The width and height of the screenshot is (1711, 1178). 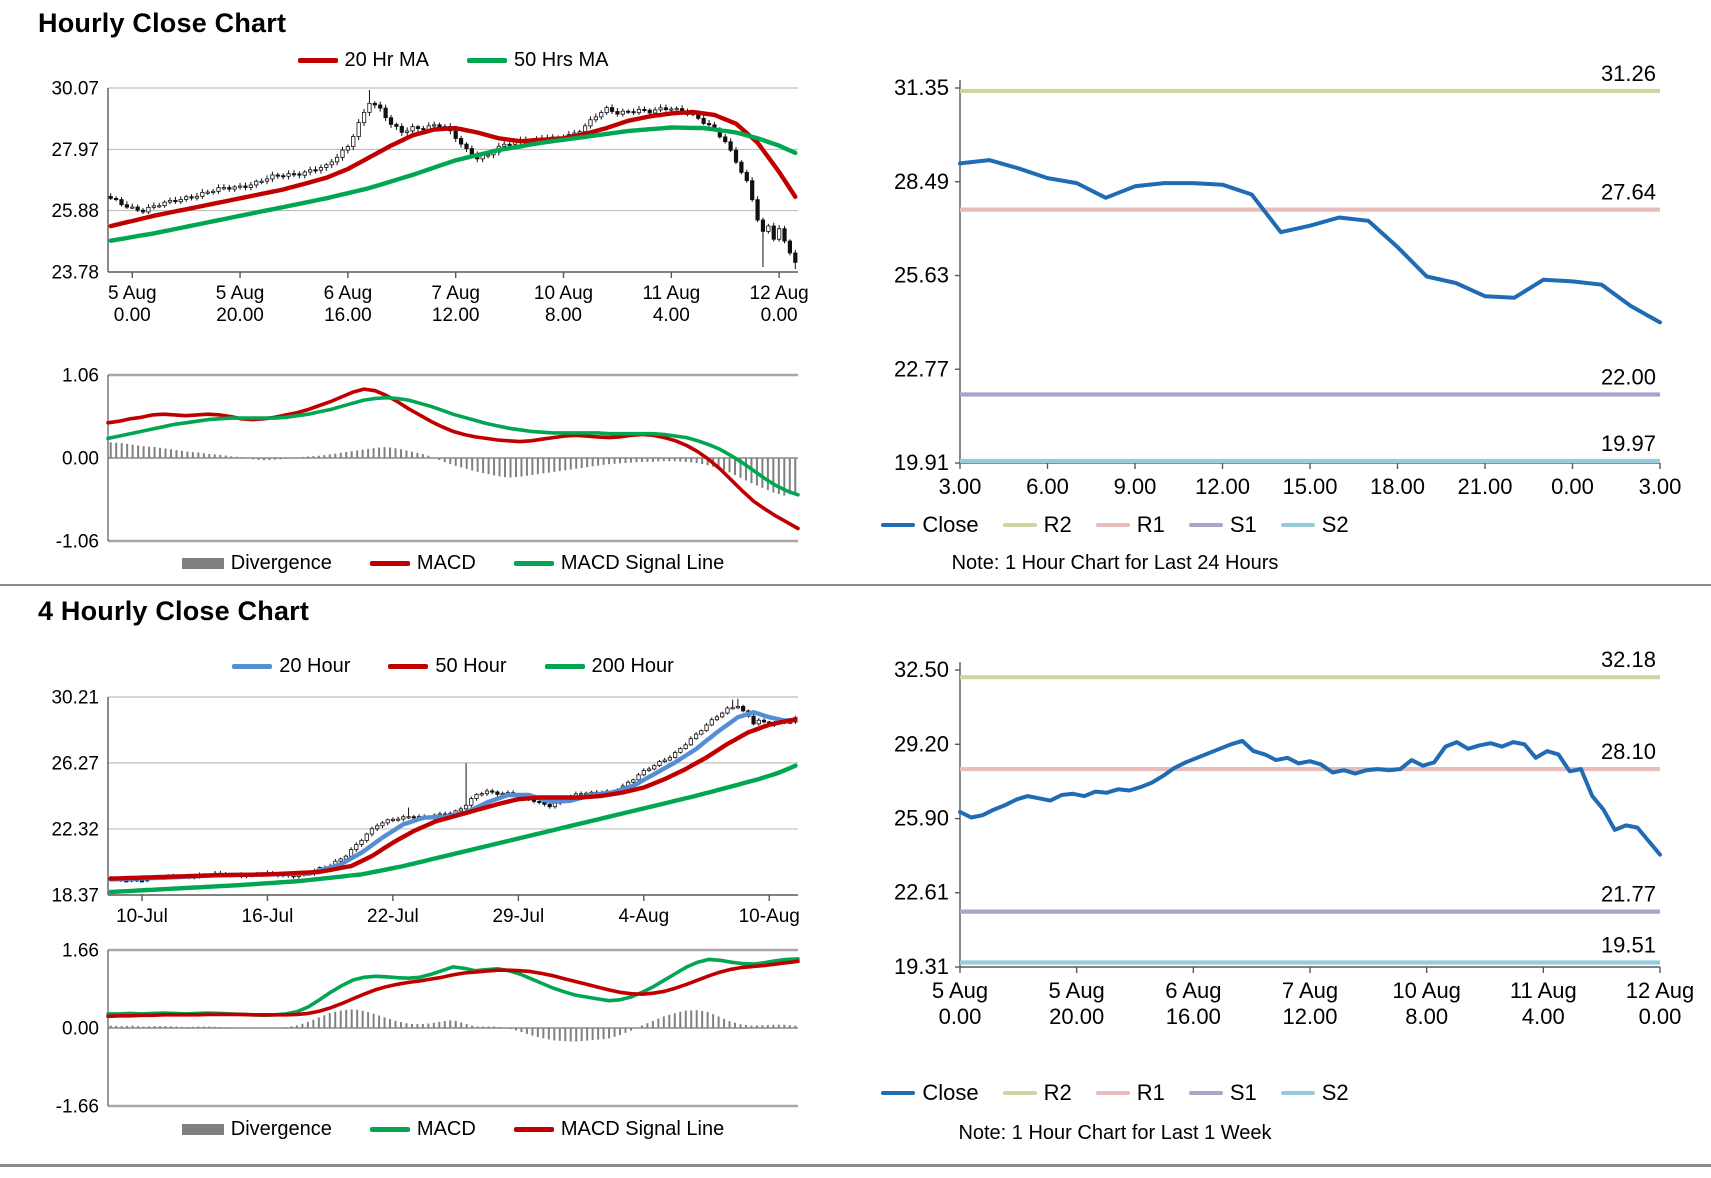 What do you see at coordinates (769, 916) in the screenshot?
I see `x-tick-label: 10-Aug` at bounding box center [769, 916].